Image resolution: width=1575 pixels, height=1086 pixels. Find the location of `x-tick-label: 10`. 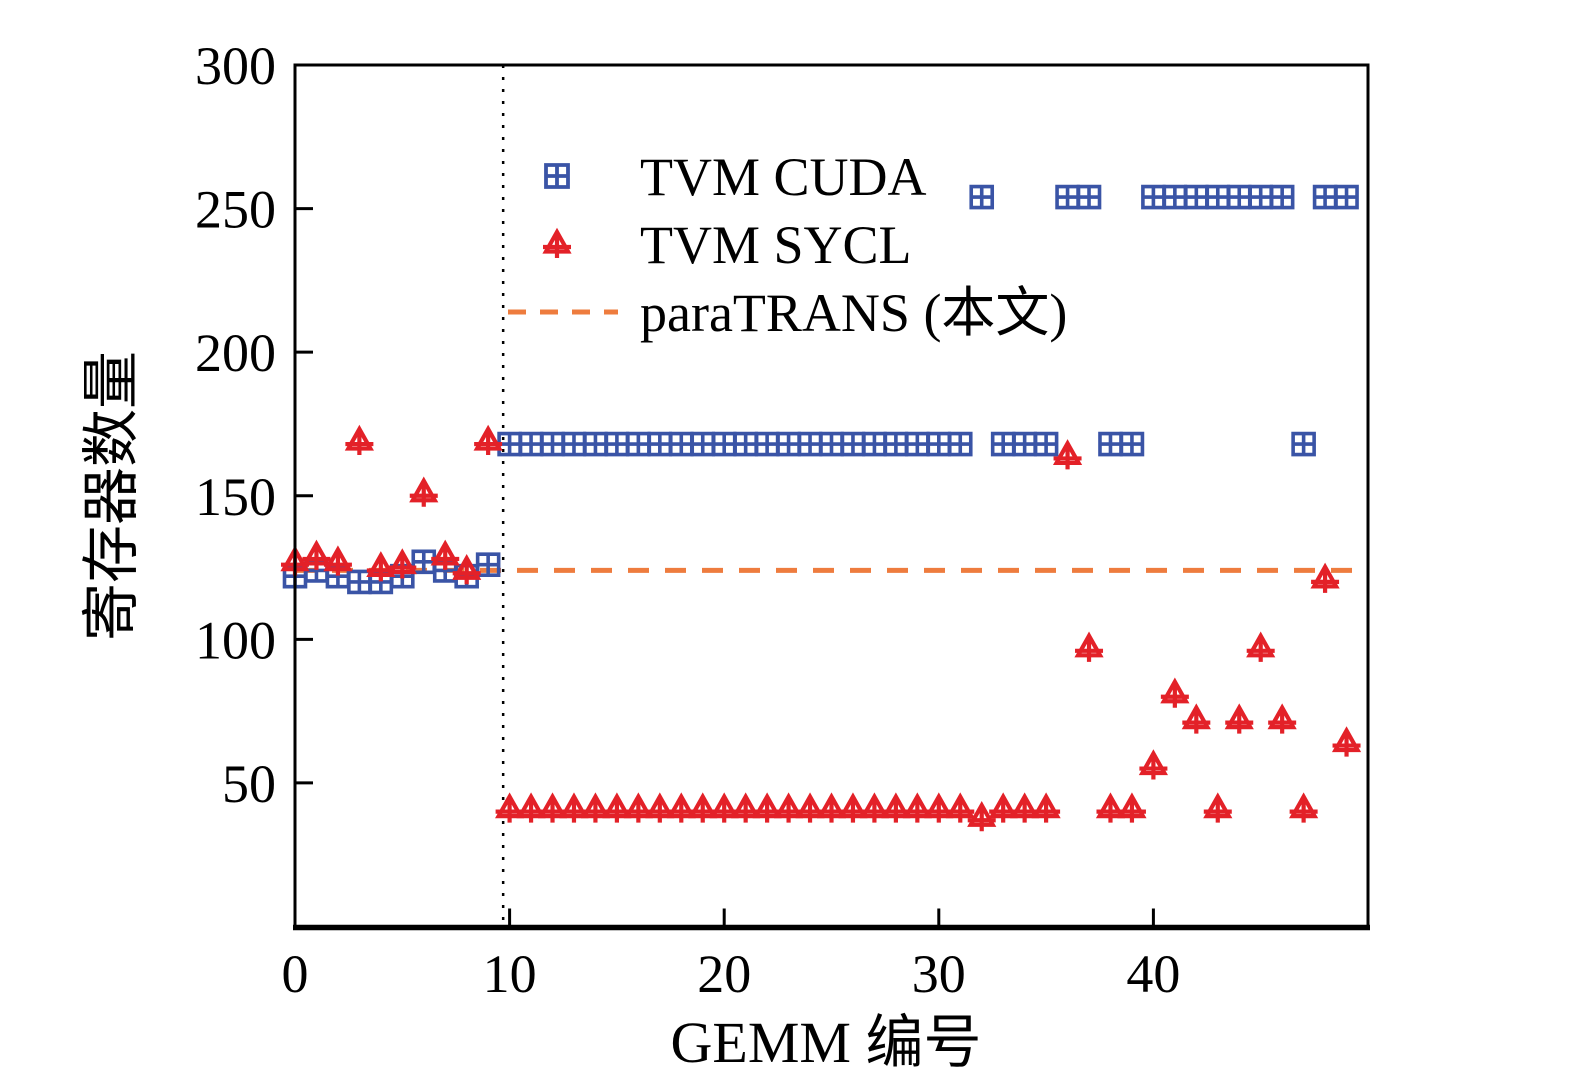

x-tick-label: 10 is located at coordinates (510, 974).